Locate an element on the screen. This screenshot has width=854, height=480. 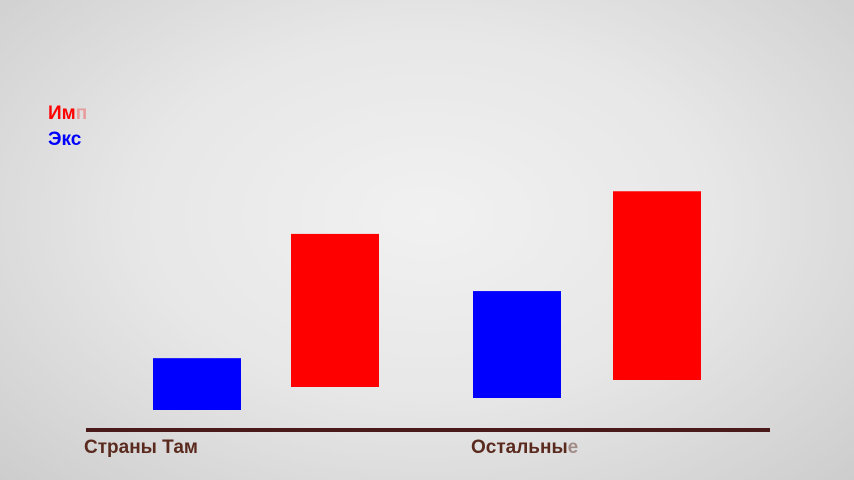
category-label-1-text: Остальны is located at coordinates (519, 447).